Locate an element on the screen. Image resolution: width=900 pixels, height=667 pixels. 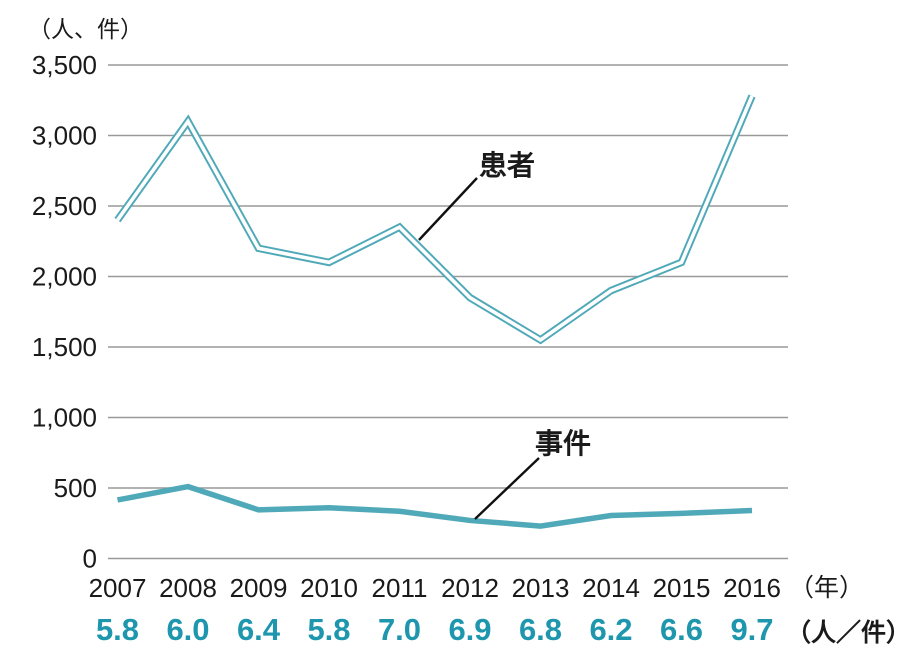
y-axis-tick-label: 2,500 is located at coordinates (64, 206).